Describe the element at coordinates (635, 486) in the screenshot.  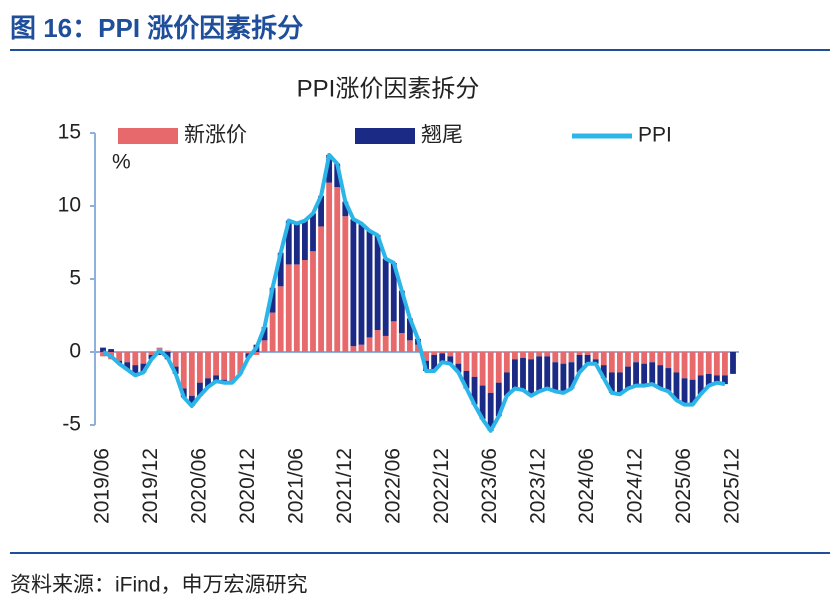
I see `x-tick-label: 2024/12` at that location.